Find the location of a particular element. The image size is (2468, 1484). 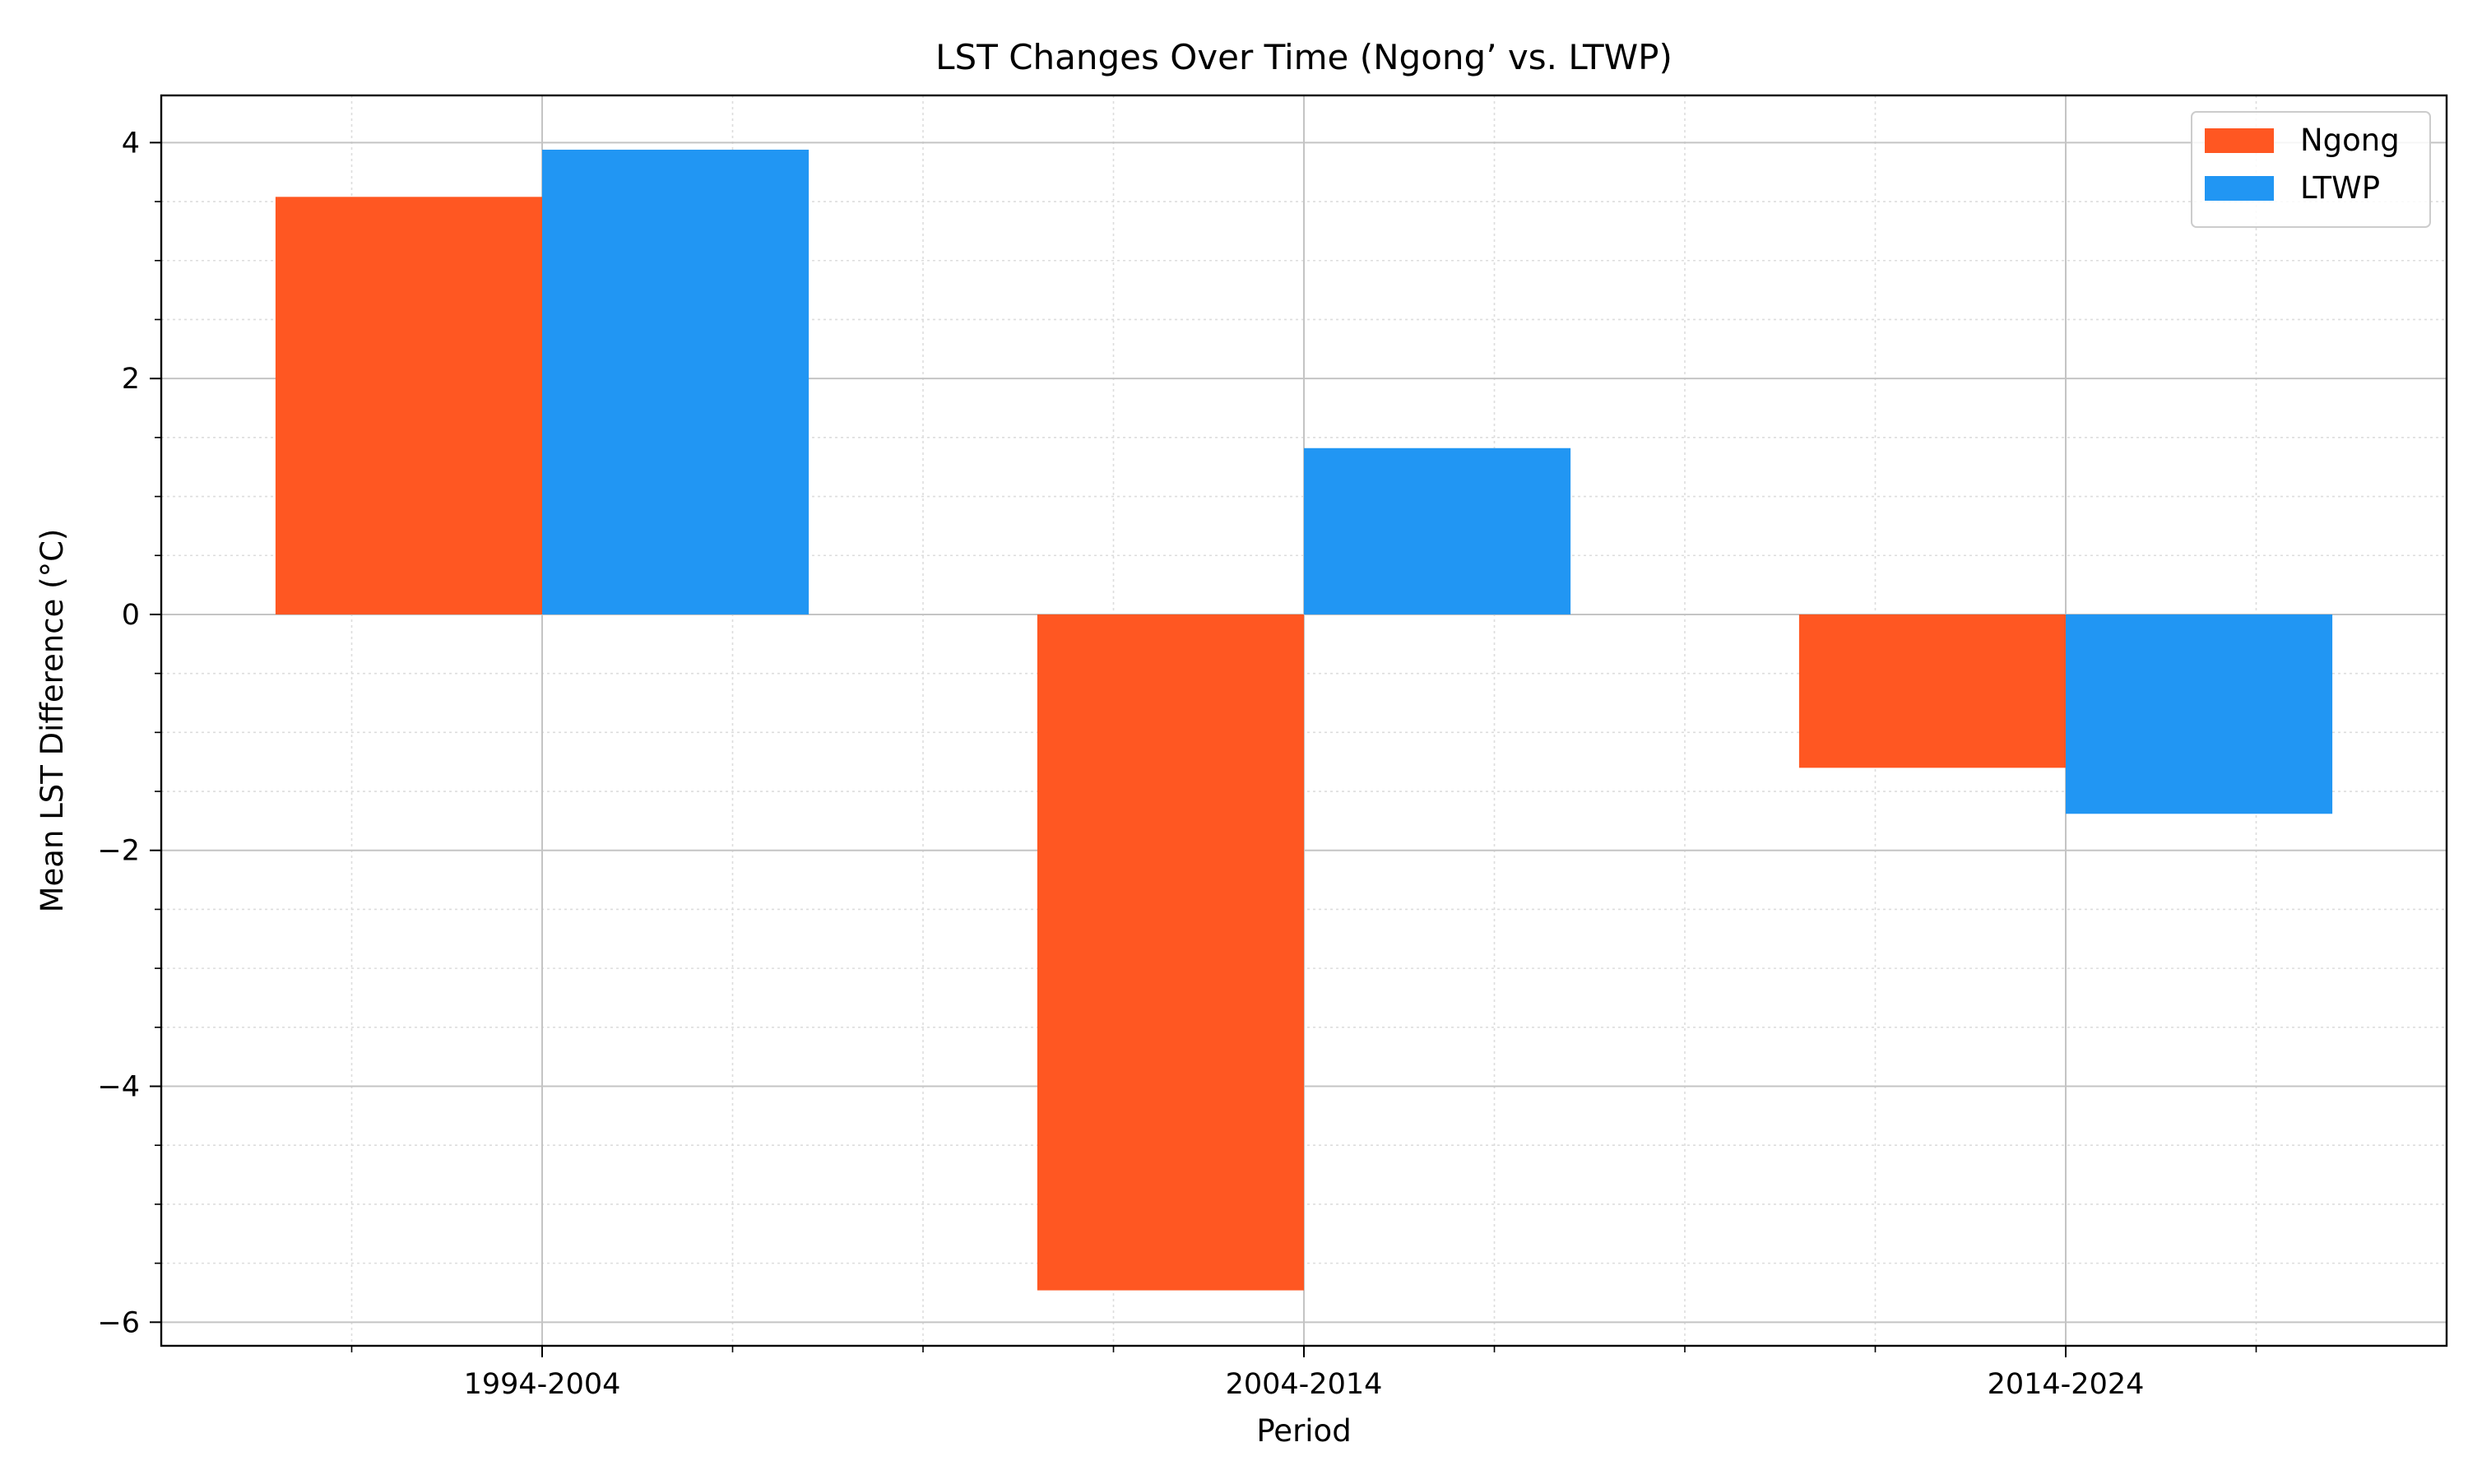

chart-title: LST Changes Over Time (Ngong’ vs. LTWP) is located at coordinates (1303, 57).